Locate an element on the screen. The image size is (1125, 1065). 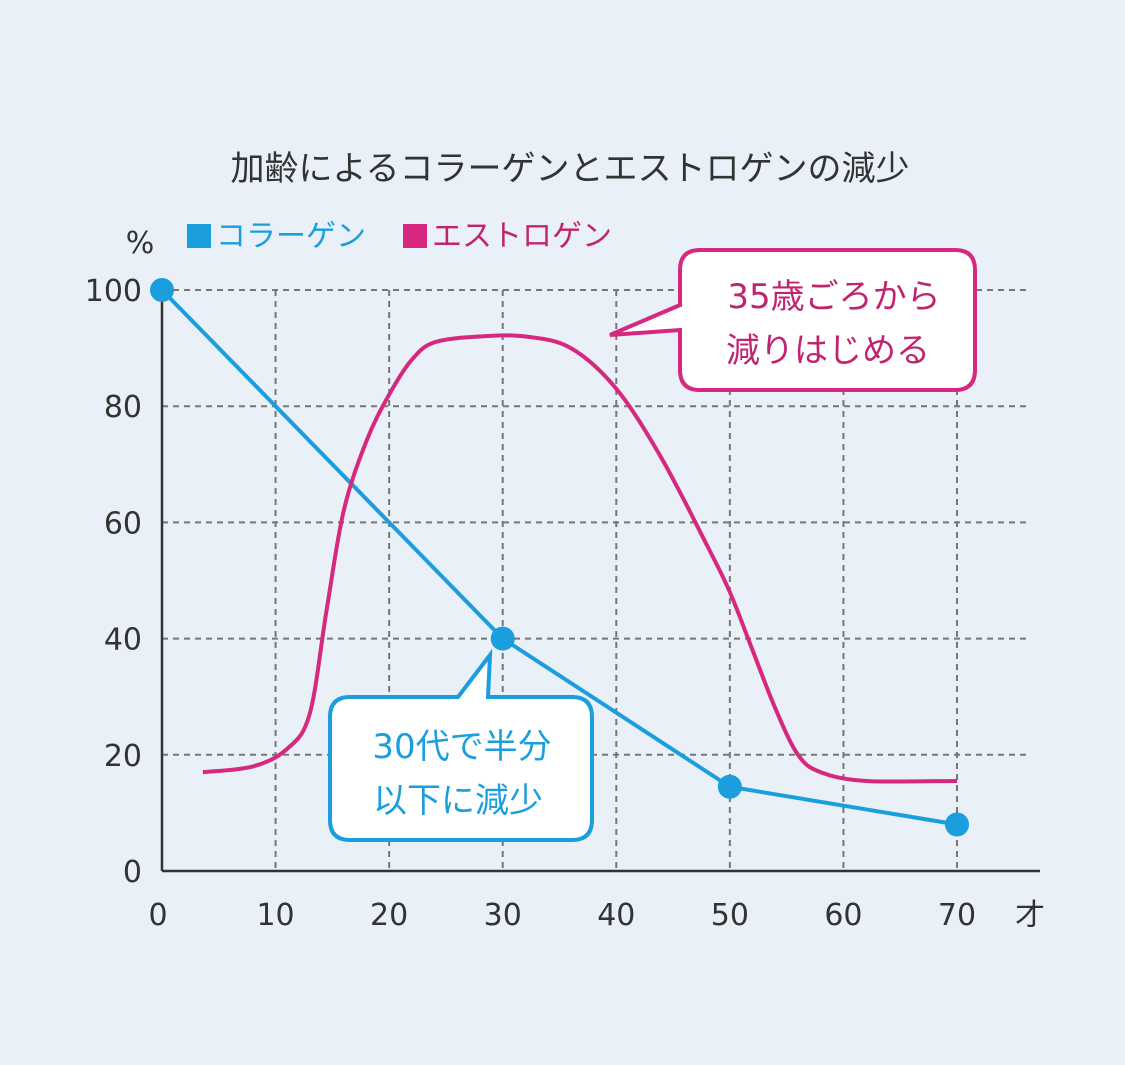
y-tick-label: 40 is located at coordinates (123, 640).